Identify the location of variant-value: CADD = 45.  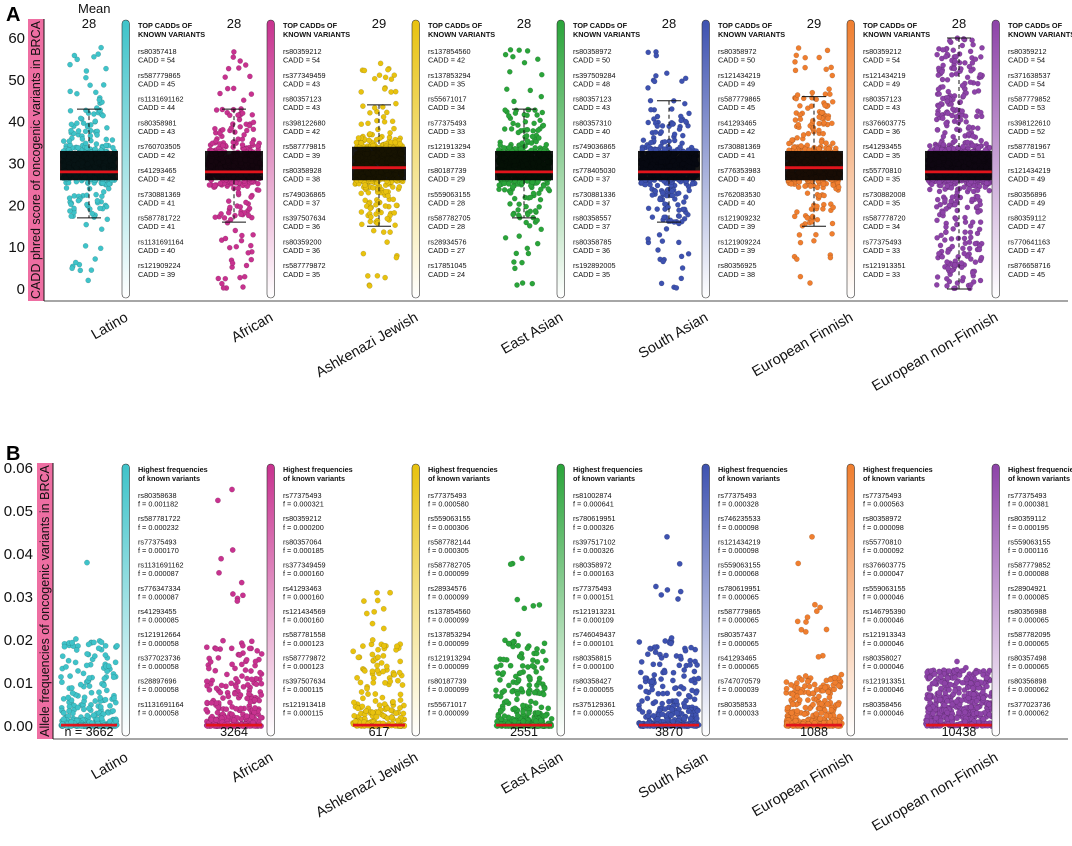
(156, 83).